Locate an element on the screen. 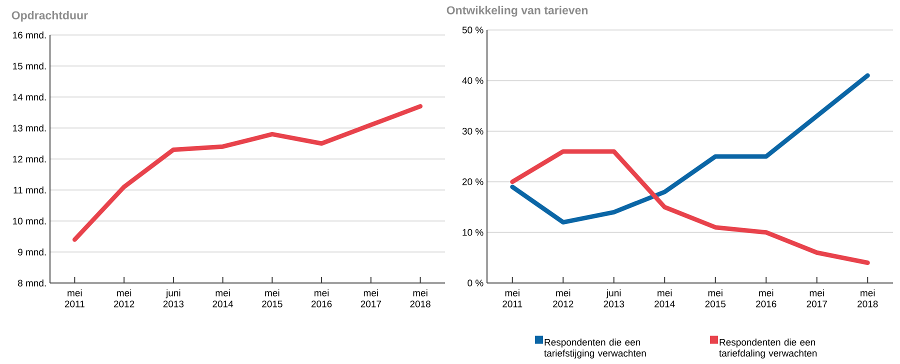  y-tick-label: 8 mnd. is located at coordinates (32, 283).